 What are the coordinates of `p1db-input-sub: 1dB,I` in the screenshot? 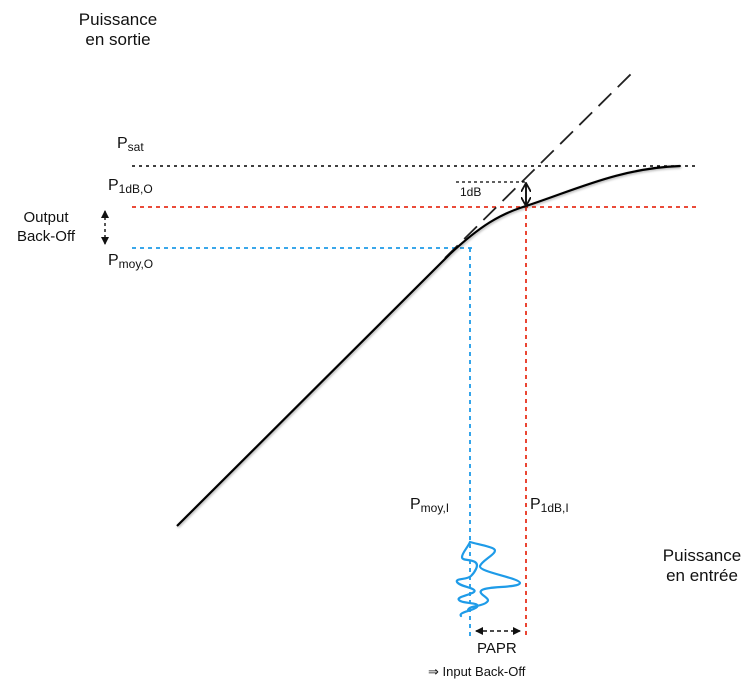 It's located at (554, 508).